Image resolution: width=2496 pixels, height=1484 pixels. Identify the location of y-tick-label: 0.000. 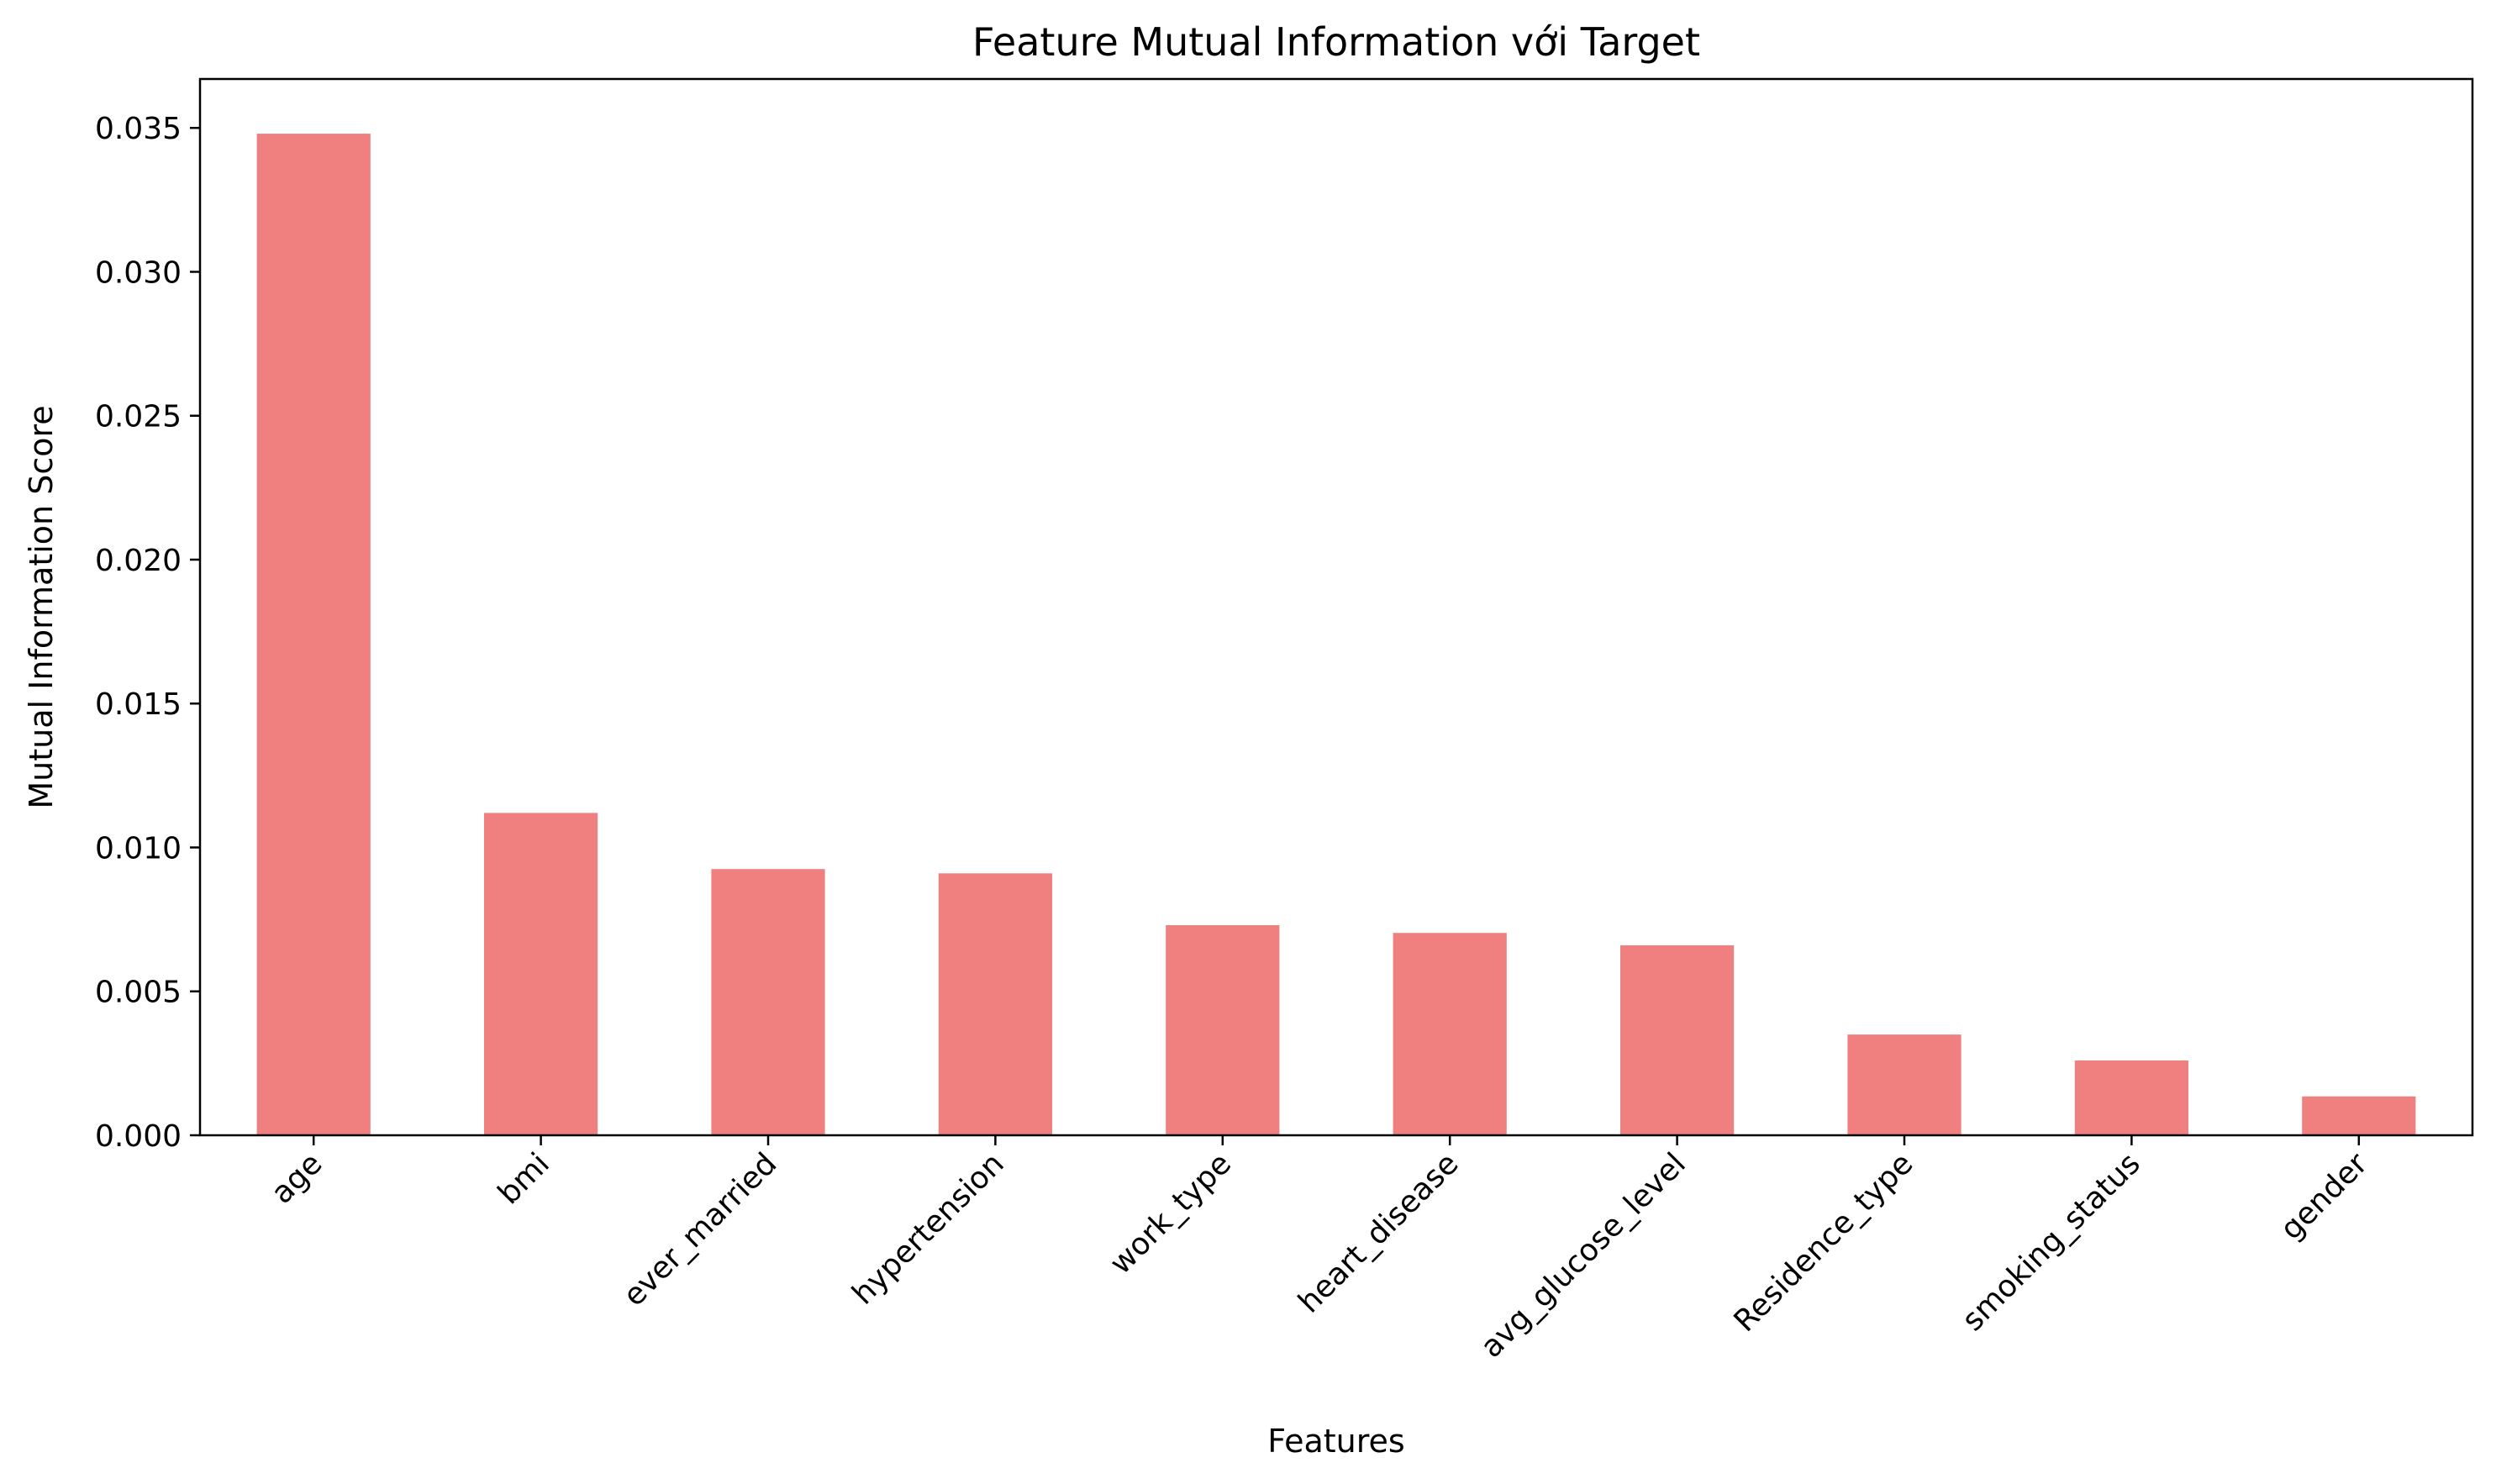
(138, 1136).